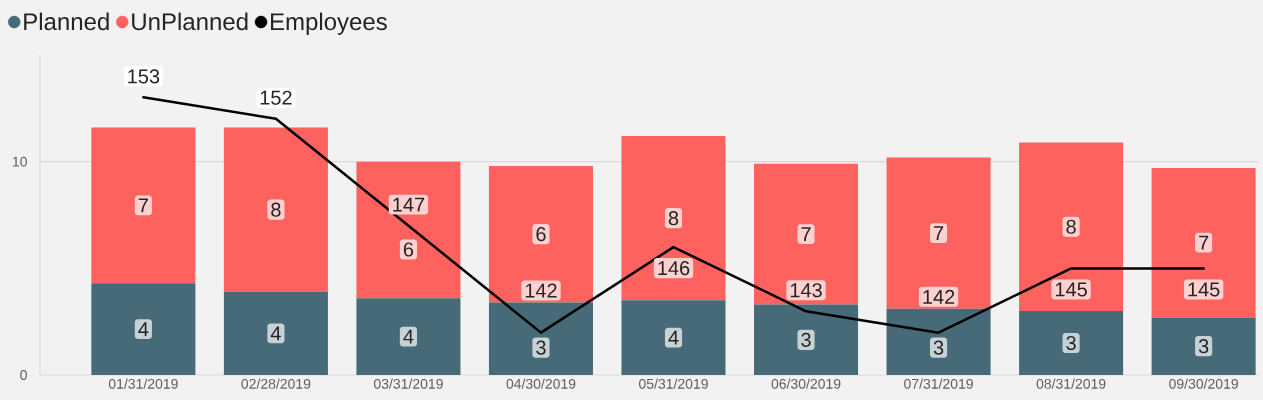 The image size is (1263, 400). What do you see at coordinates (673, 383) in the screenshot?
I see `x-tick-label: 05/31/2019` at bounding box center [673, 383].